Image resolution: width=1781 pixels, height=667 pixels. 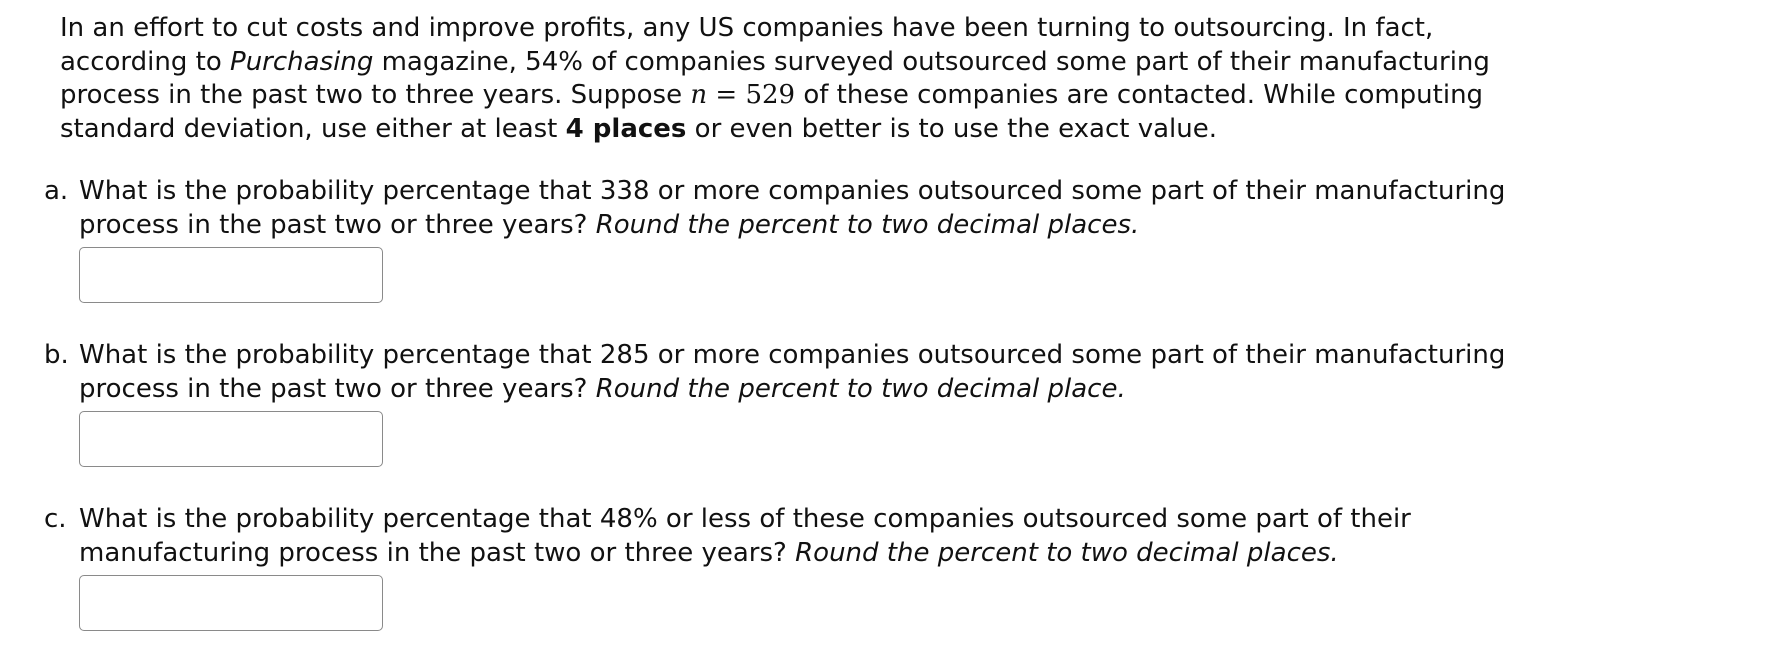 I want to click on math-variable-n: n, so click(x=699, y=95).